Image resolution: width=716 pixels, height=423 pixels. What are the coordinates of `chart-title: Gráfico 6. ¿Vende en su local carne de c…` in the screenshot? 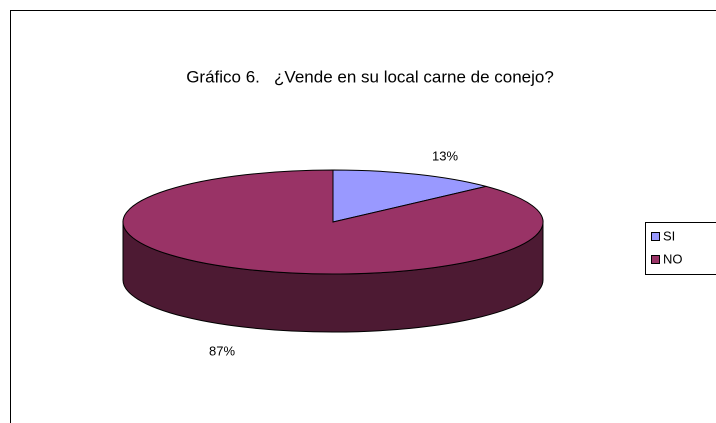 It's located at (370, 76).